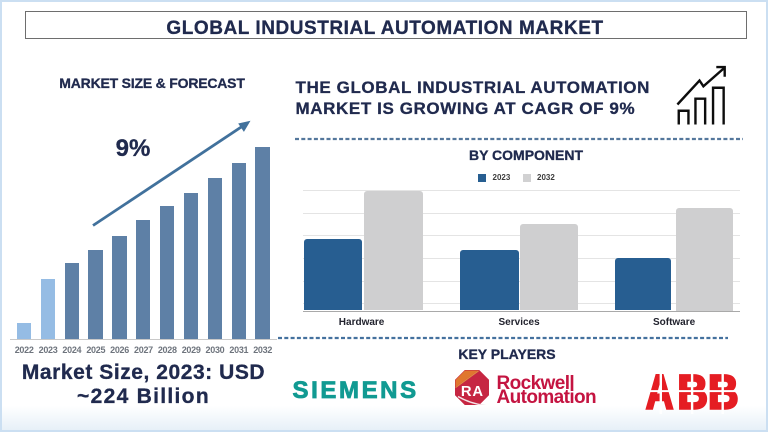 The width and height of the screenshot is (768, 432). What do you see at coordinates (472, 392) in the screenshot?
I see `svg-text: RA` at bounding box center [472, 392].